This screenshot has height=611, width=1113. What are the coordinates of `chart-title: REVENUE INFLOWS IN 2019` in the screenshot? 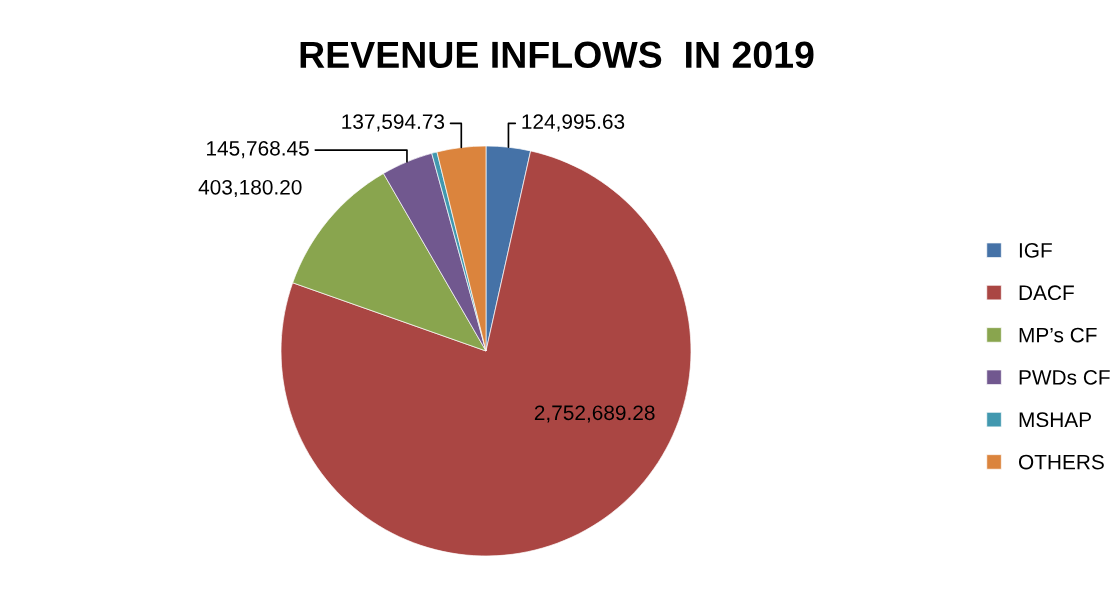 It's located at (557, 55).